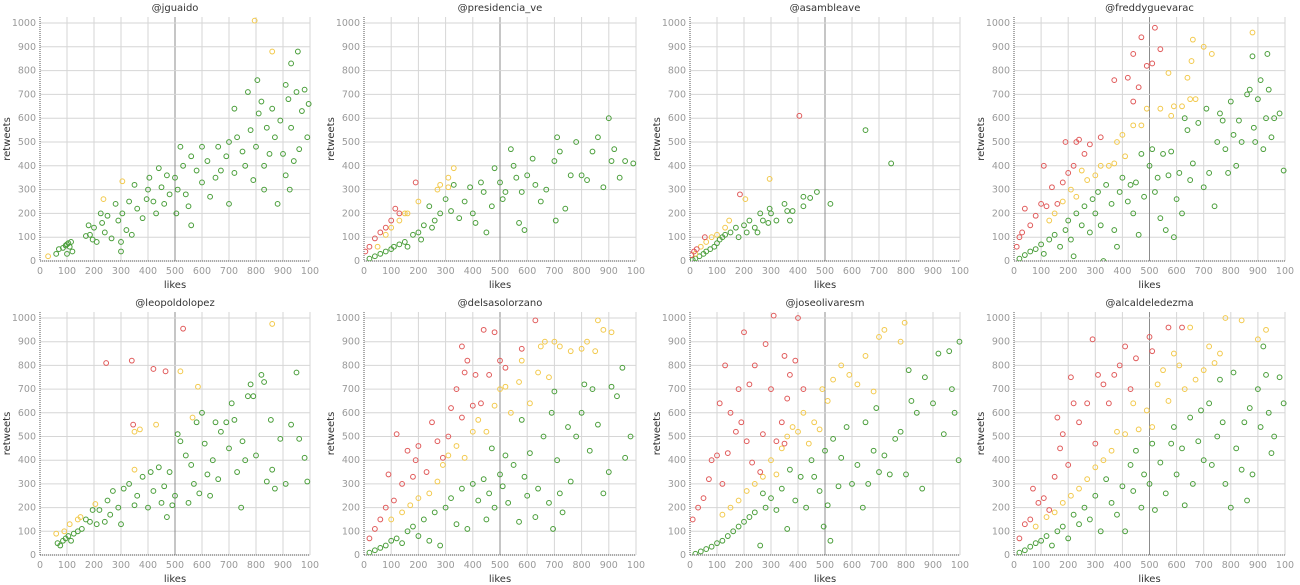  I want to click on x-tick-label: 800, so click(256, 565).